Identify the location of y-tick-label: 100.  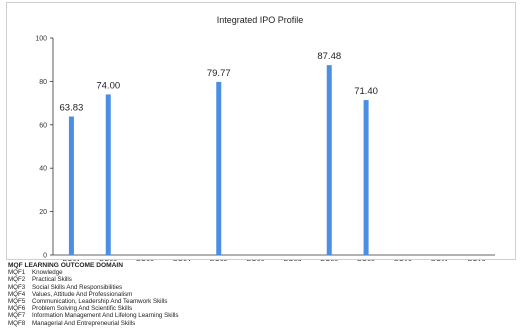
(41, 39).